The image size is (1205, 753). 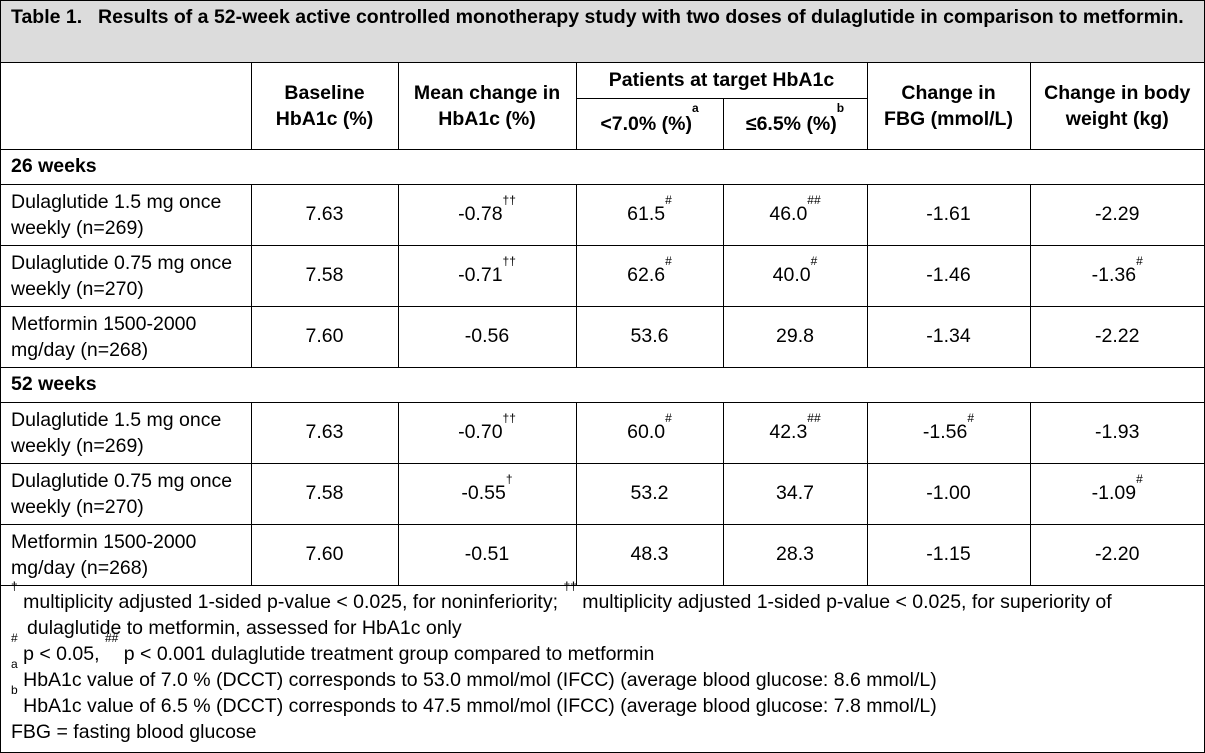 What do you see at coordinates (788, 214) in the screenshot?
I see `target-65-value: 46.0` at bounding box center [788, 214].